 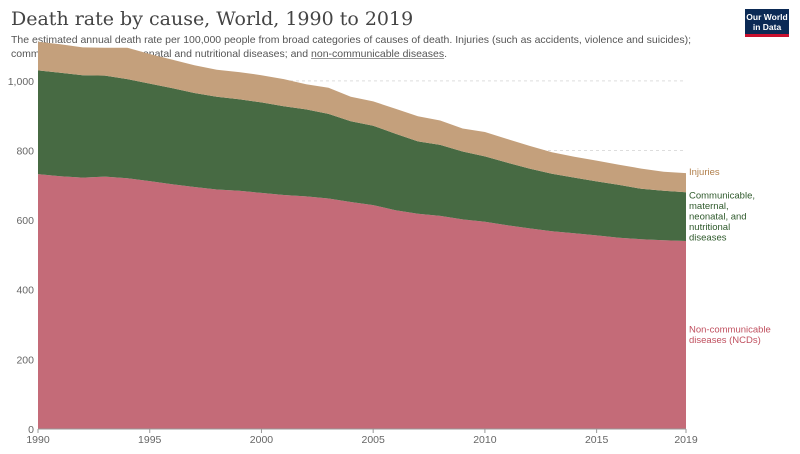 I want to click on logo-line-2: in Data, so click(x=767, y=26).